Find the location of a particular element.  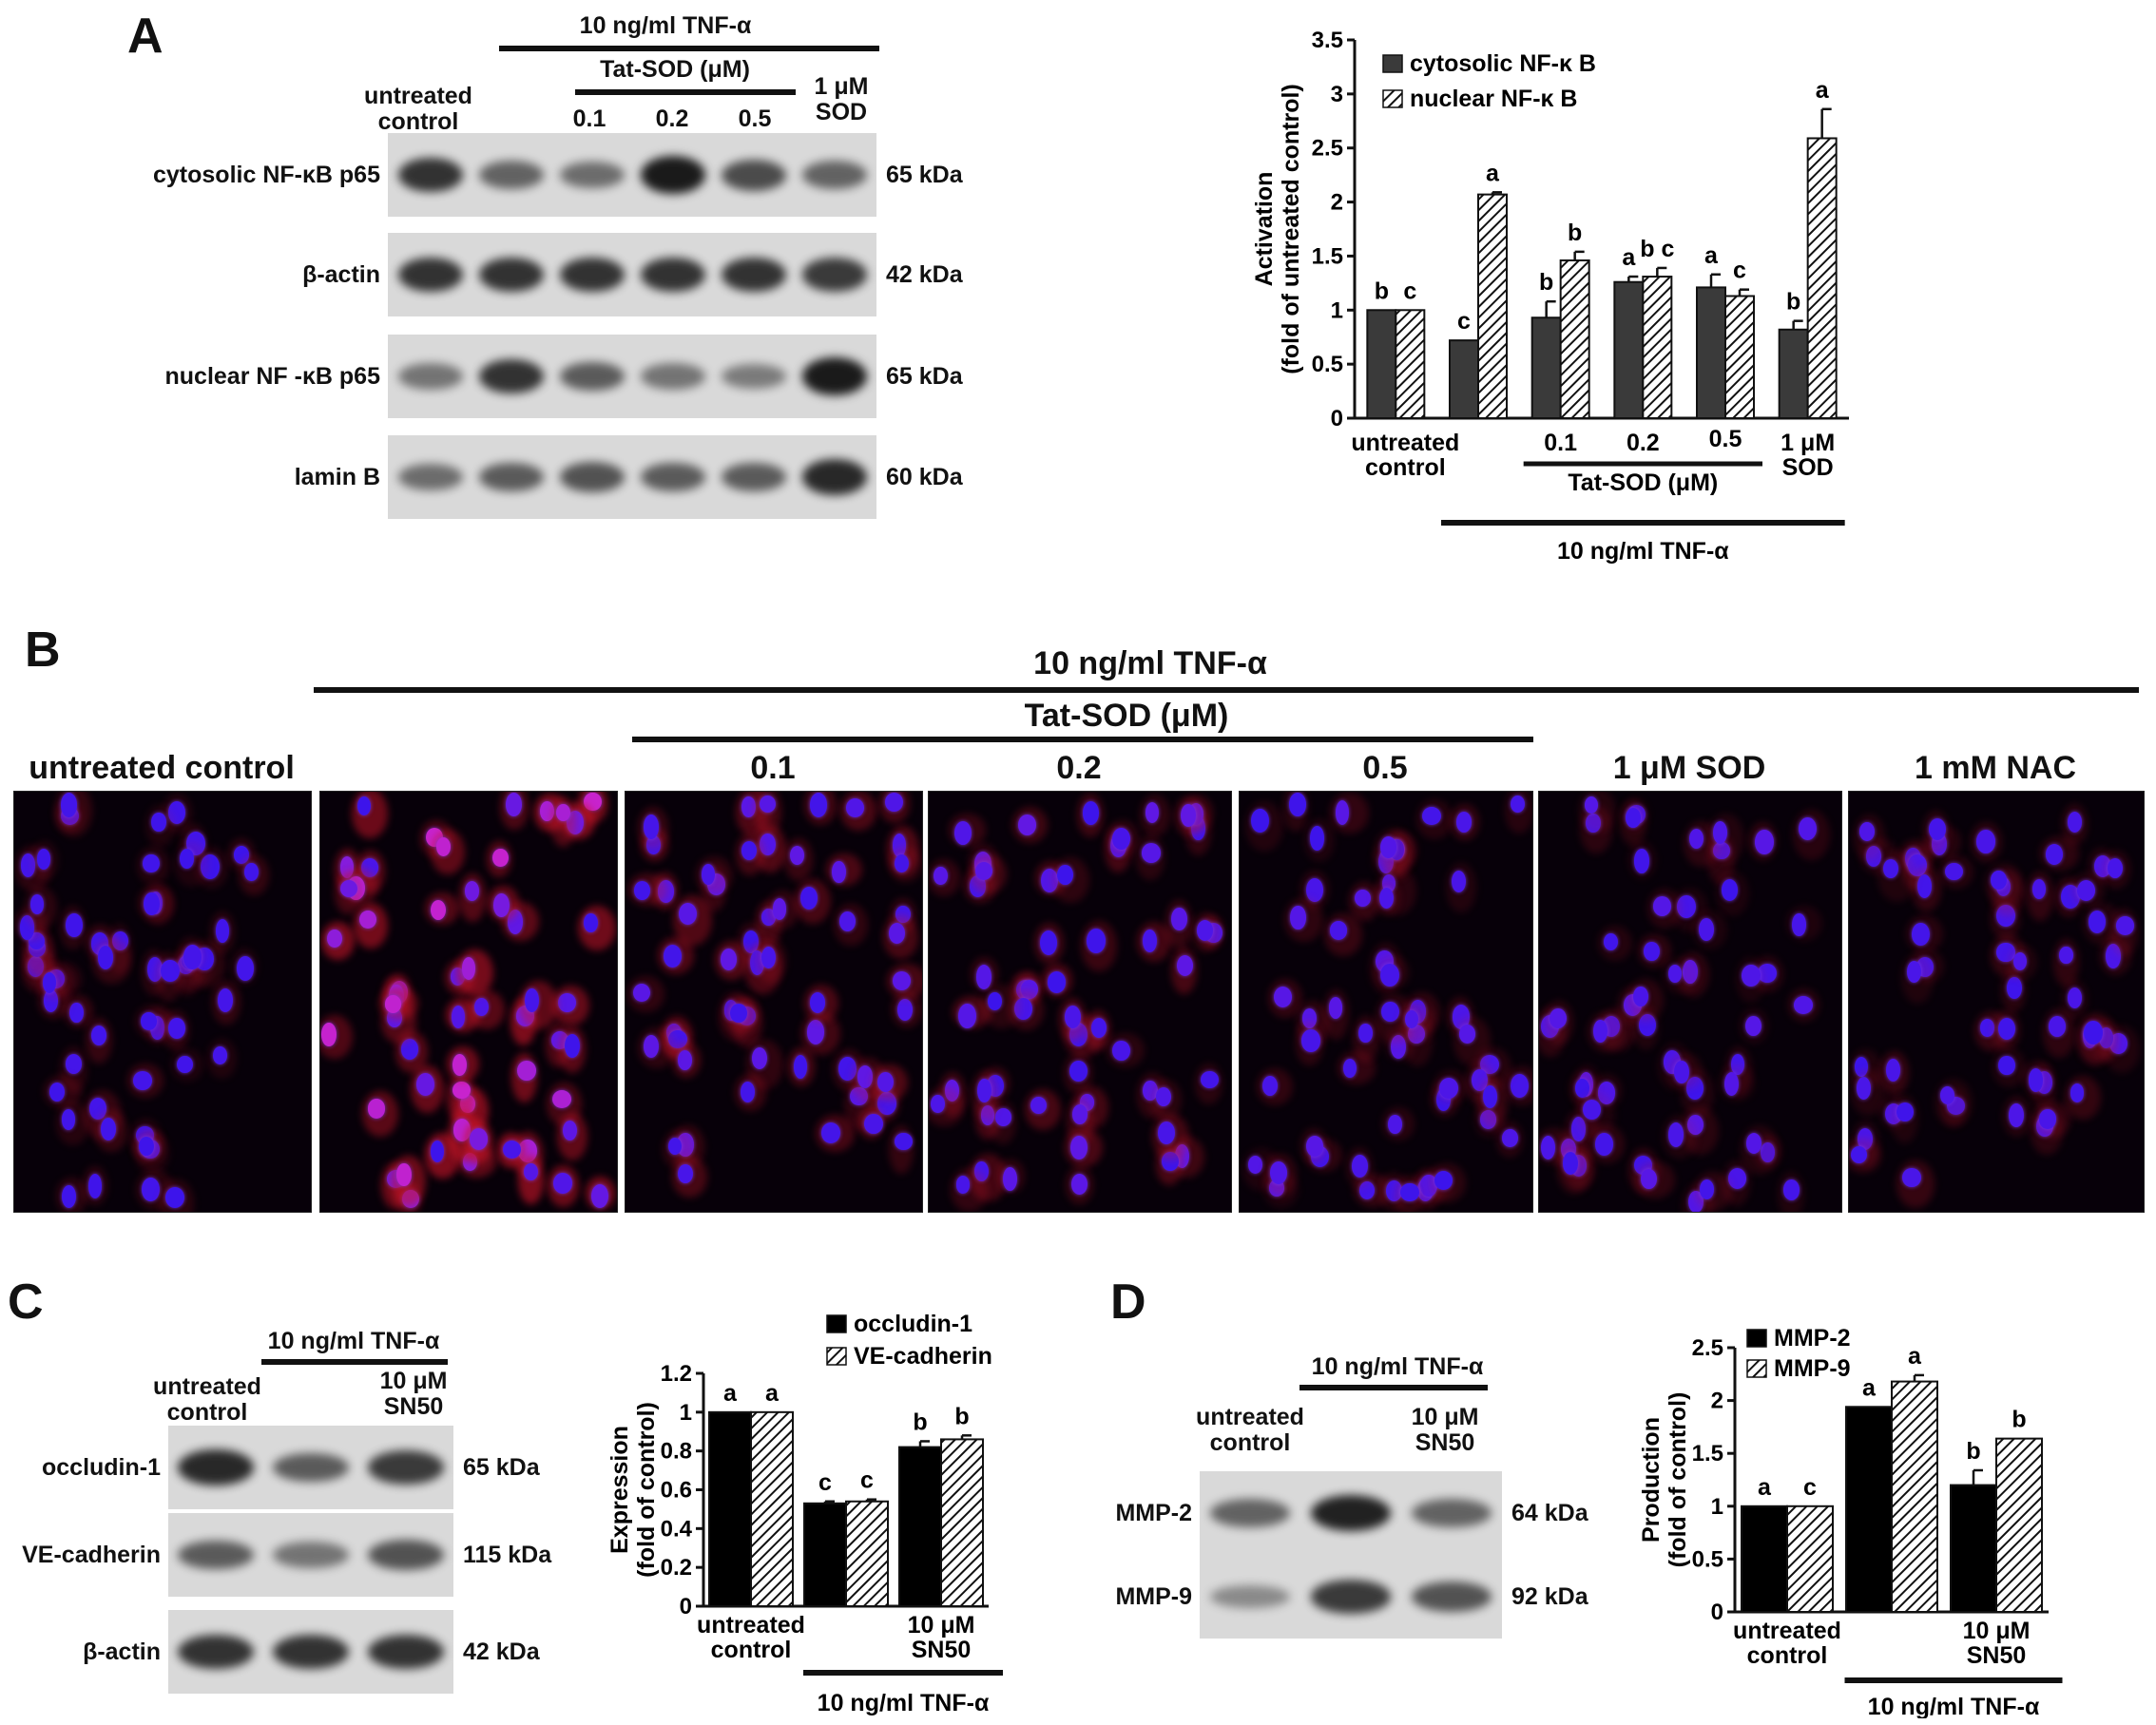

panel-c-letter: C is located at coordinates (26, 1302).